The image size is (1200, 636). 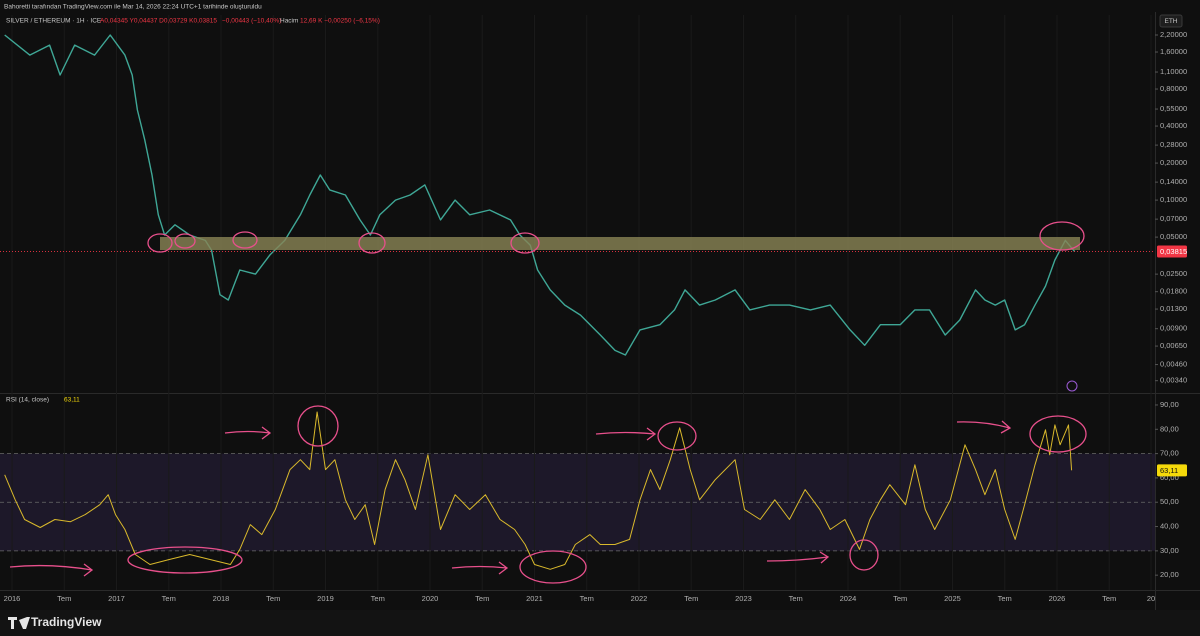 I want to click on rsi-value: 63,11, so click(x=72, y=400).